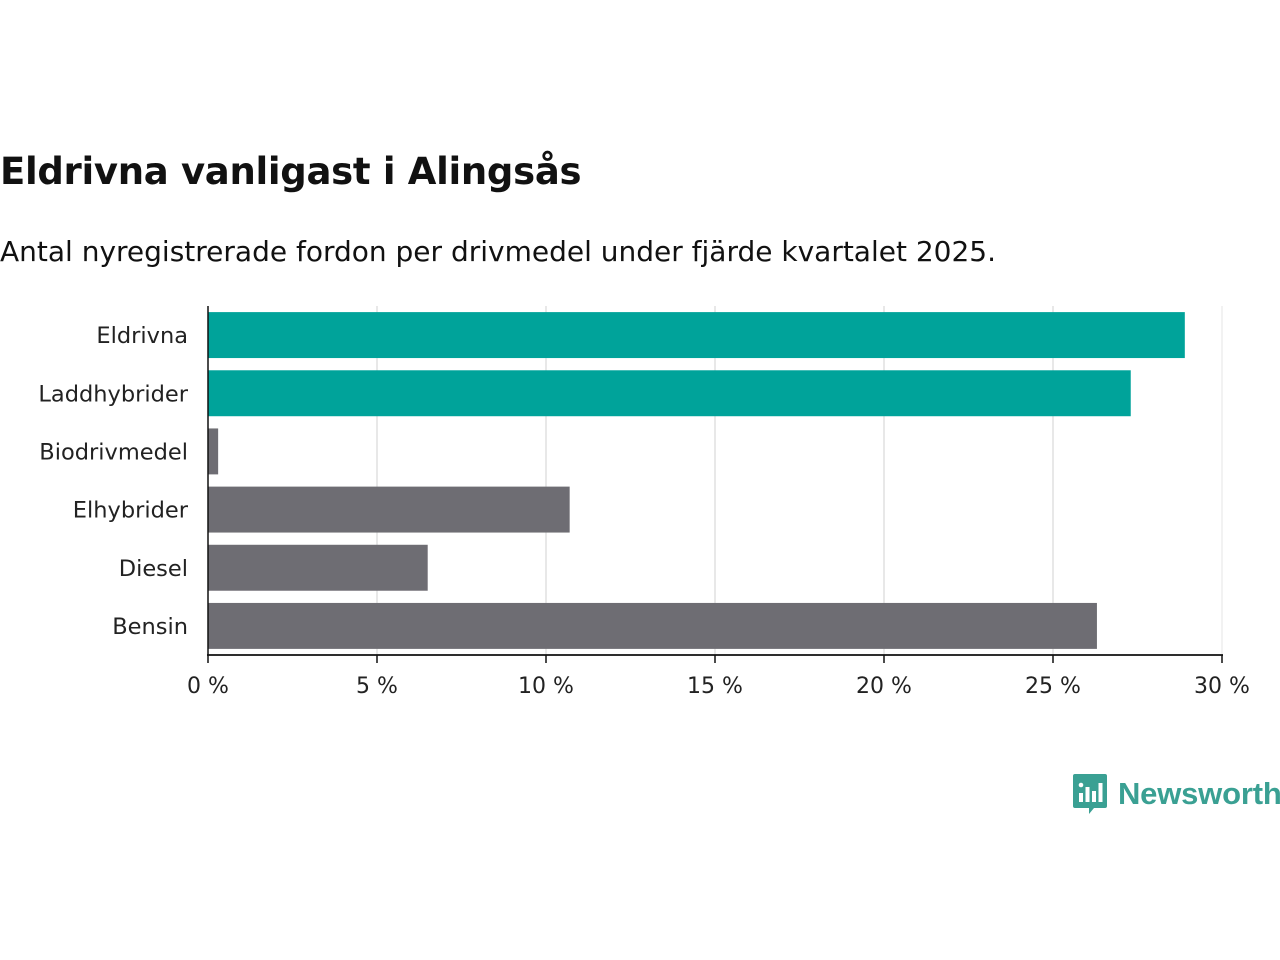 Image resolution: width=1280 pixels, height=960 pixels. Describe the element at coordinates (884, 686) in the screenshot. I see `x-tick-label: 20 %` at that location.